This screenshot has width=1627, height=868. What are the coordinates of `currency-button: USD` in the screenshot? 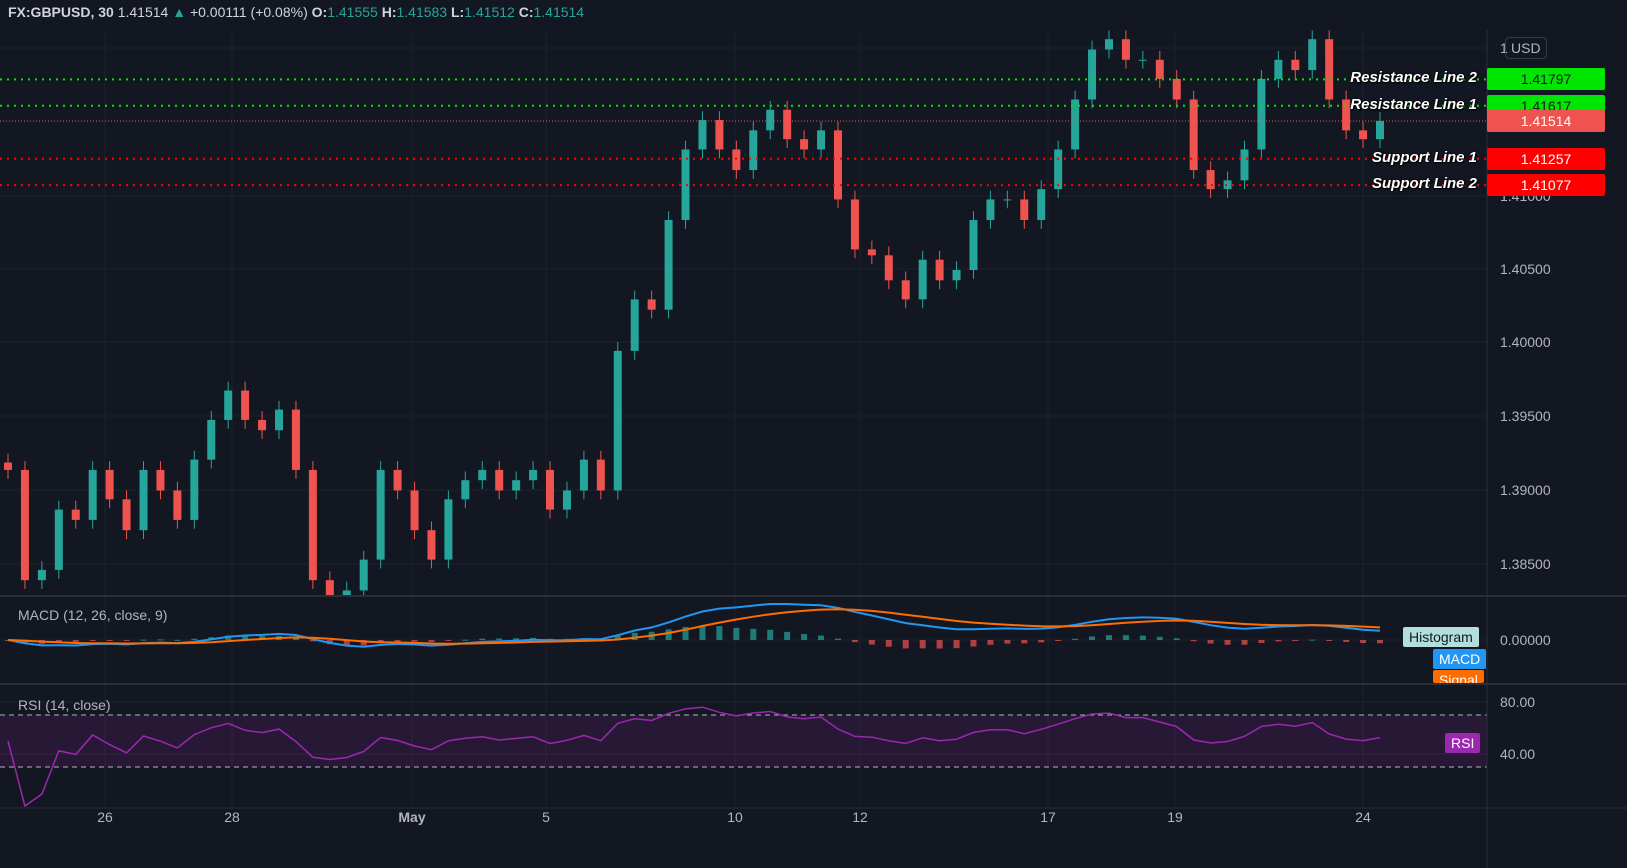 It's located at (1526, 48).